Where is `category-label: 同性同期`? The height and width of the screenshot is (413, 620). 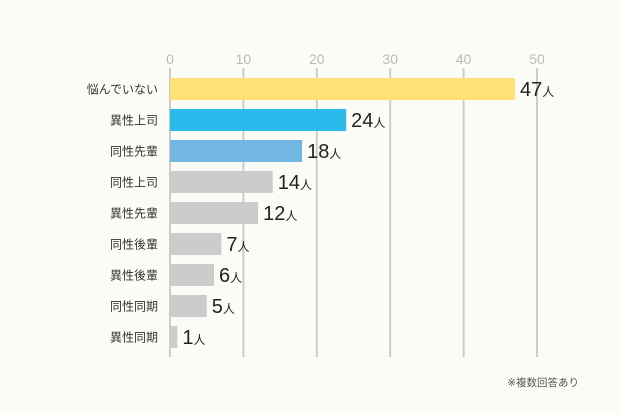
category-label: 同性同期 is located at coordinates (134, 307).